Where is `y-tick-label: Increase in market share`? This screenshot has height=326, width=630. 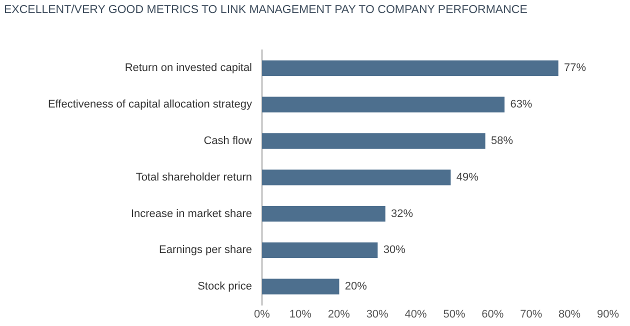
y-tick-label: Increase in market share is located at coordinates (191, 214).